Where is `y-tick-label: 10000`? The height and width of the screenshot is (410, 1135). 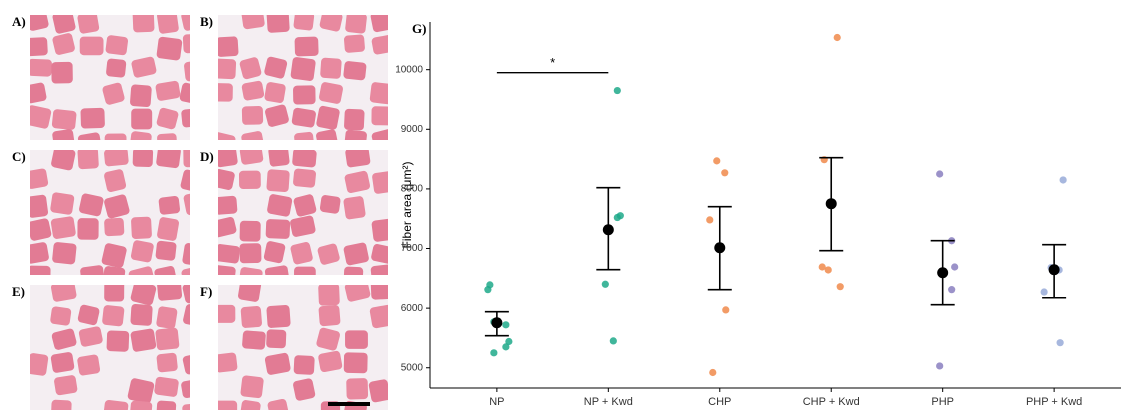
y-tick-label: 10000 is located at coordinates (409, 69).